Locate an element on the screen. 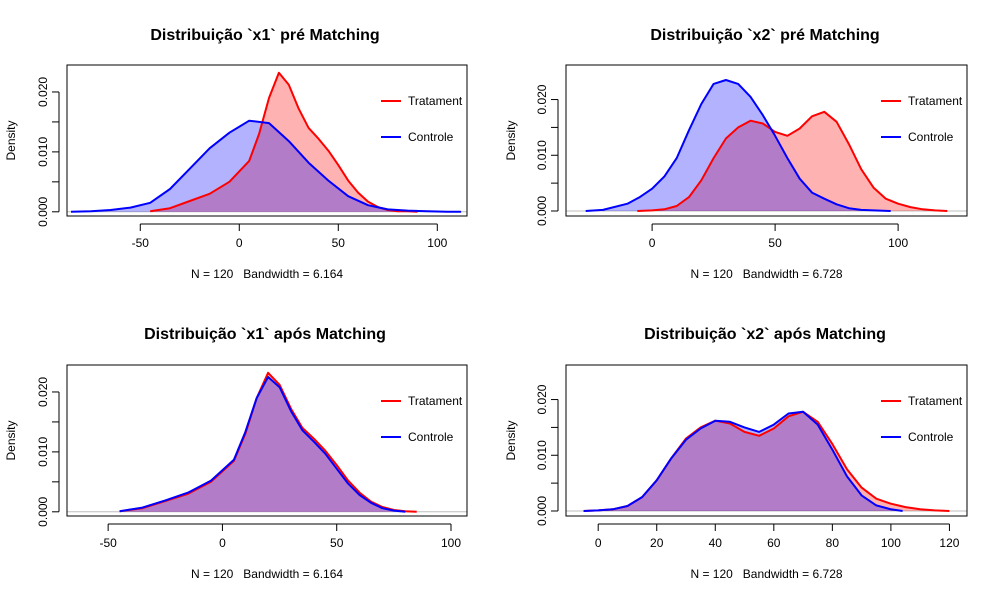  chart-title: Distribuição `x2` após Matching is located at coordinates (765, 334).